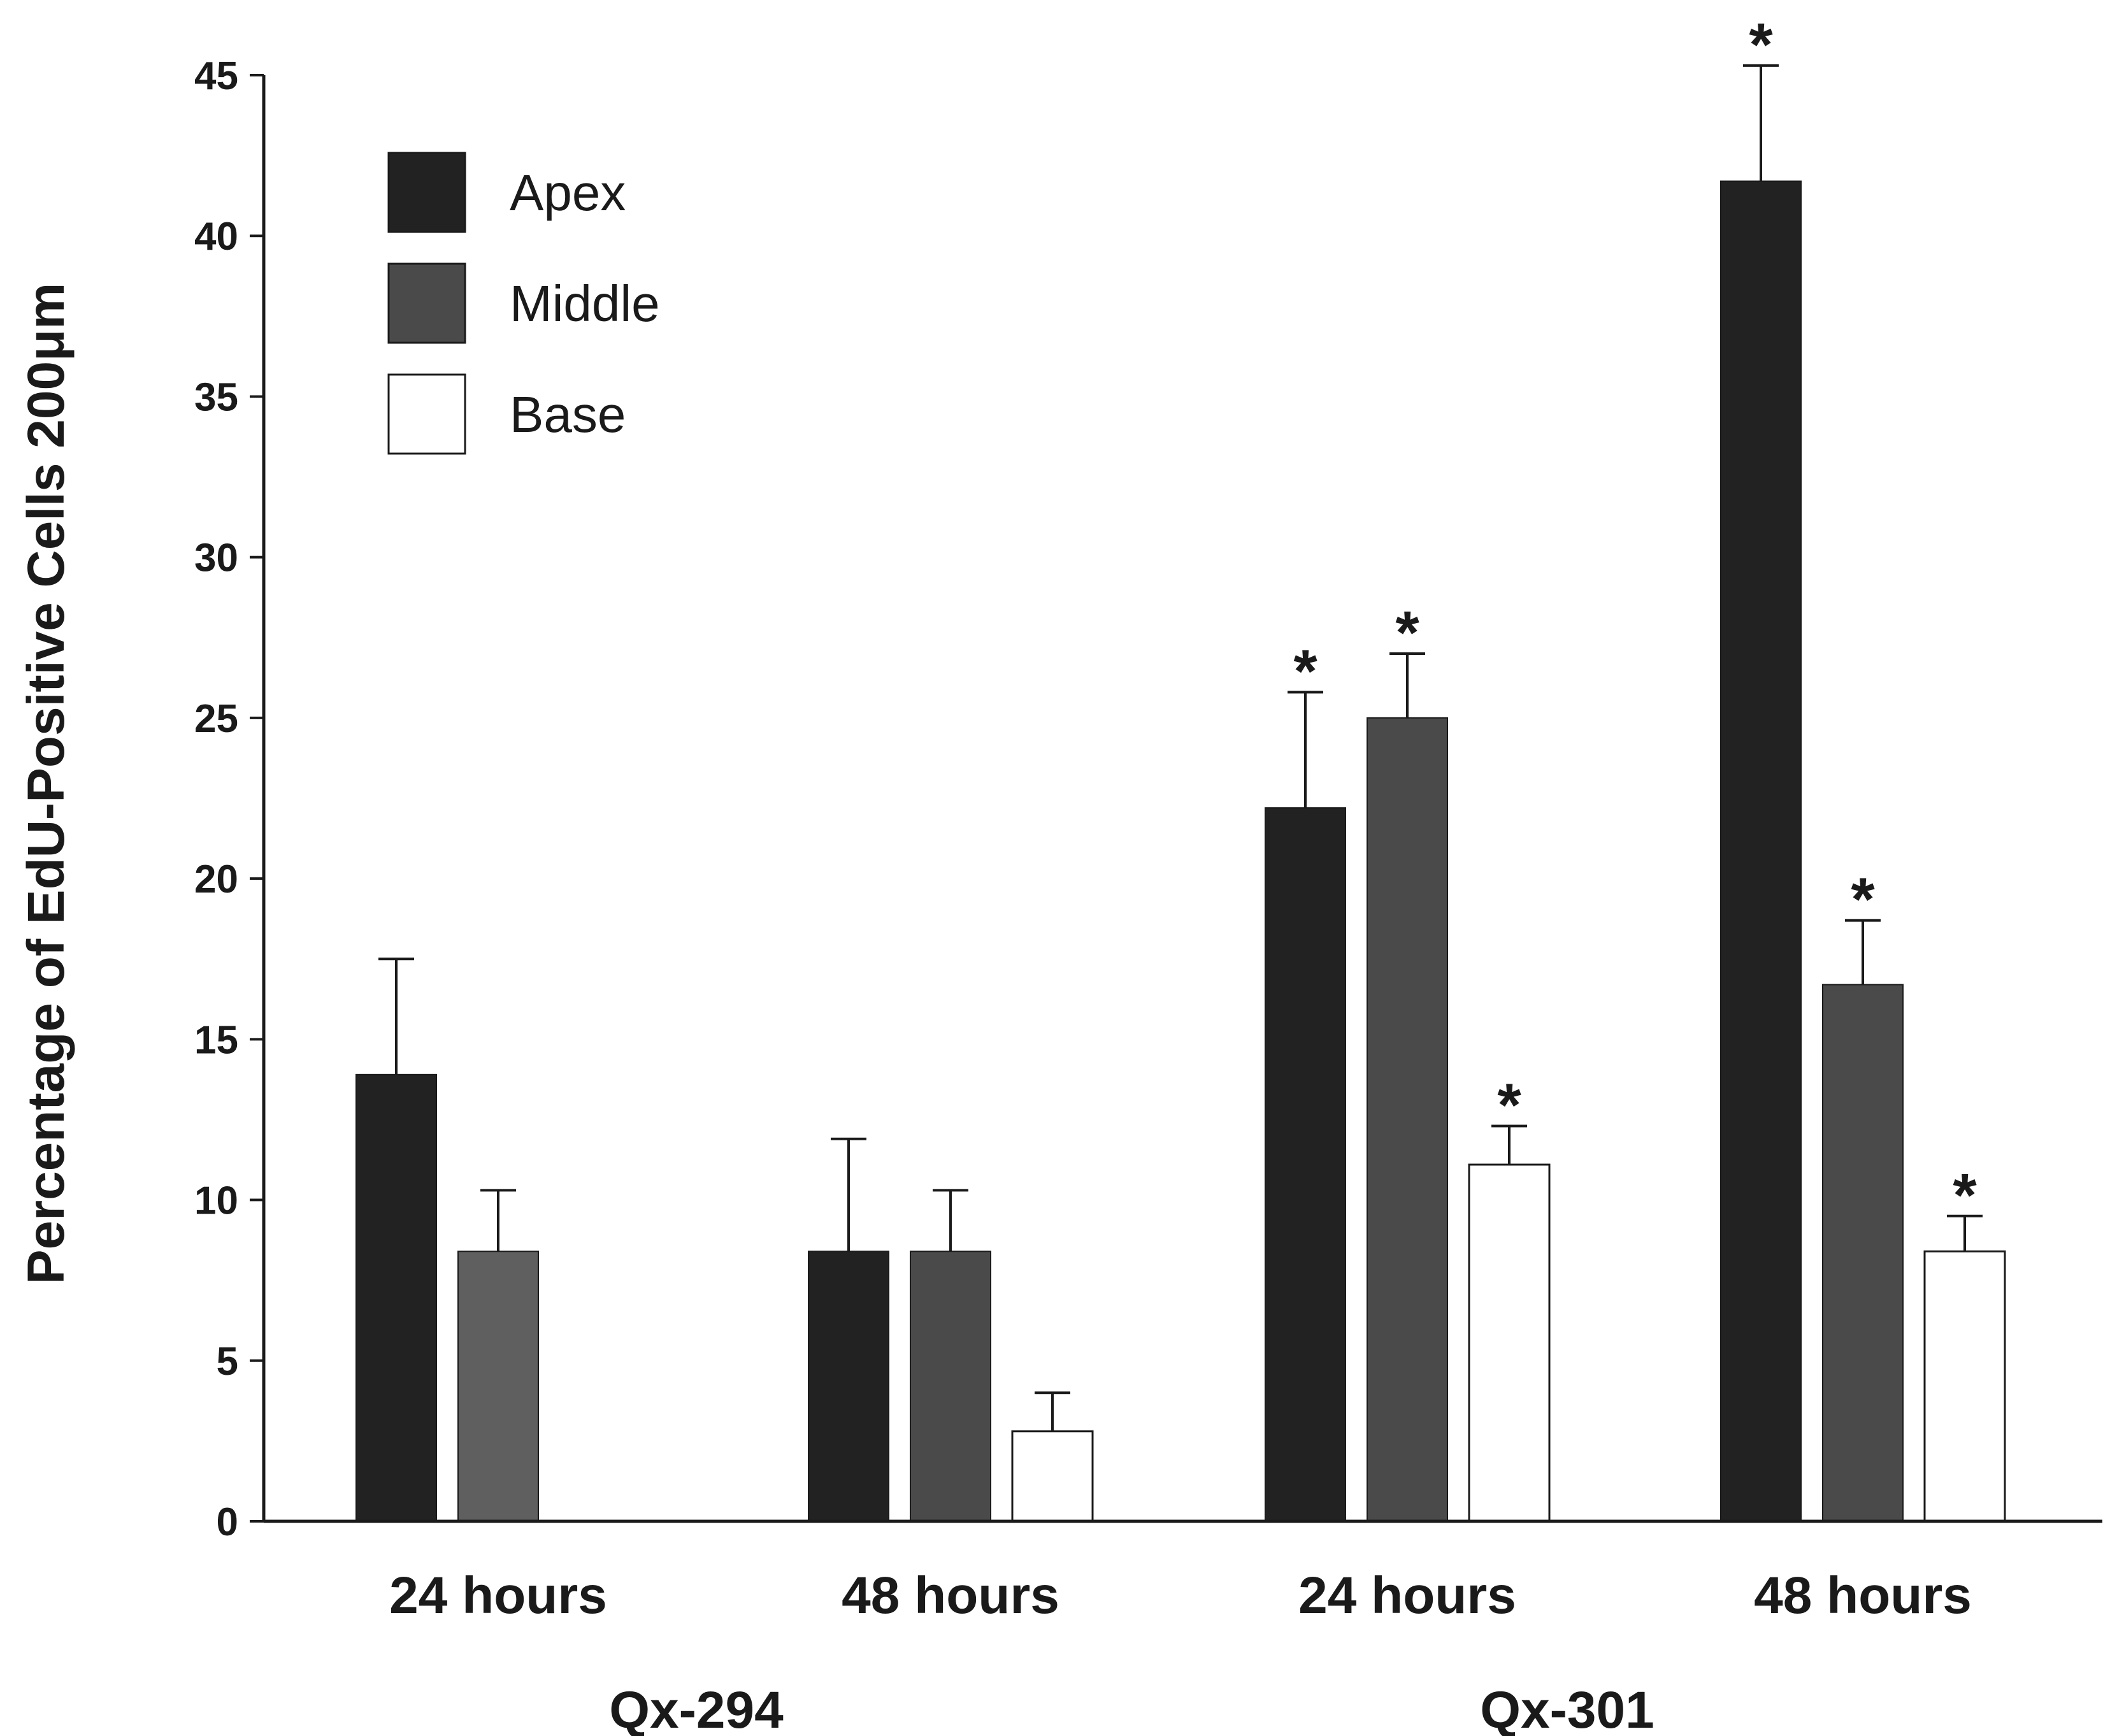 The height and width of the screenshot is (1736, 2110). I want to click on group-label-0: Qx-294, so click(697, 1708).